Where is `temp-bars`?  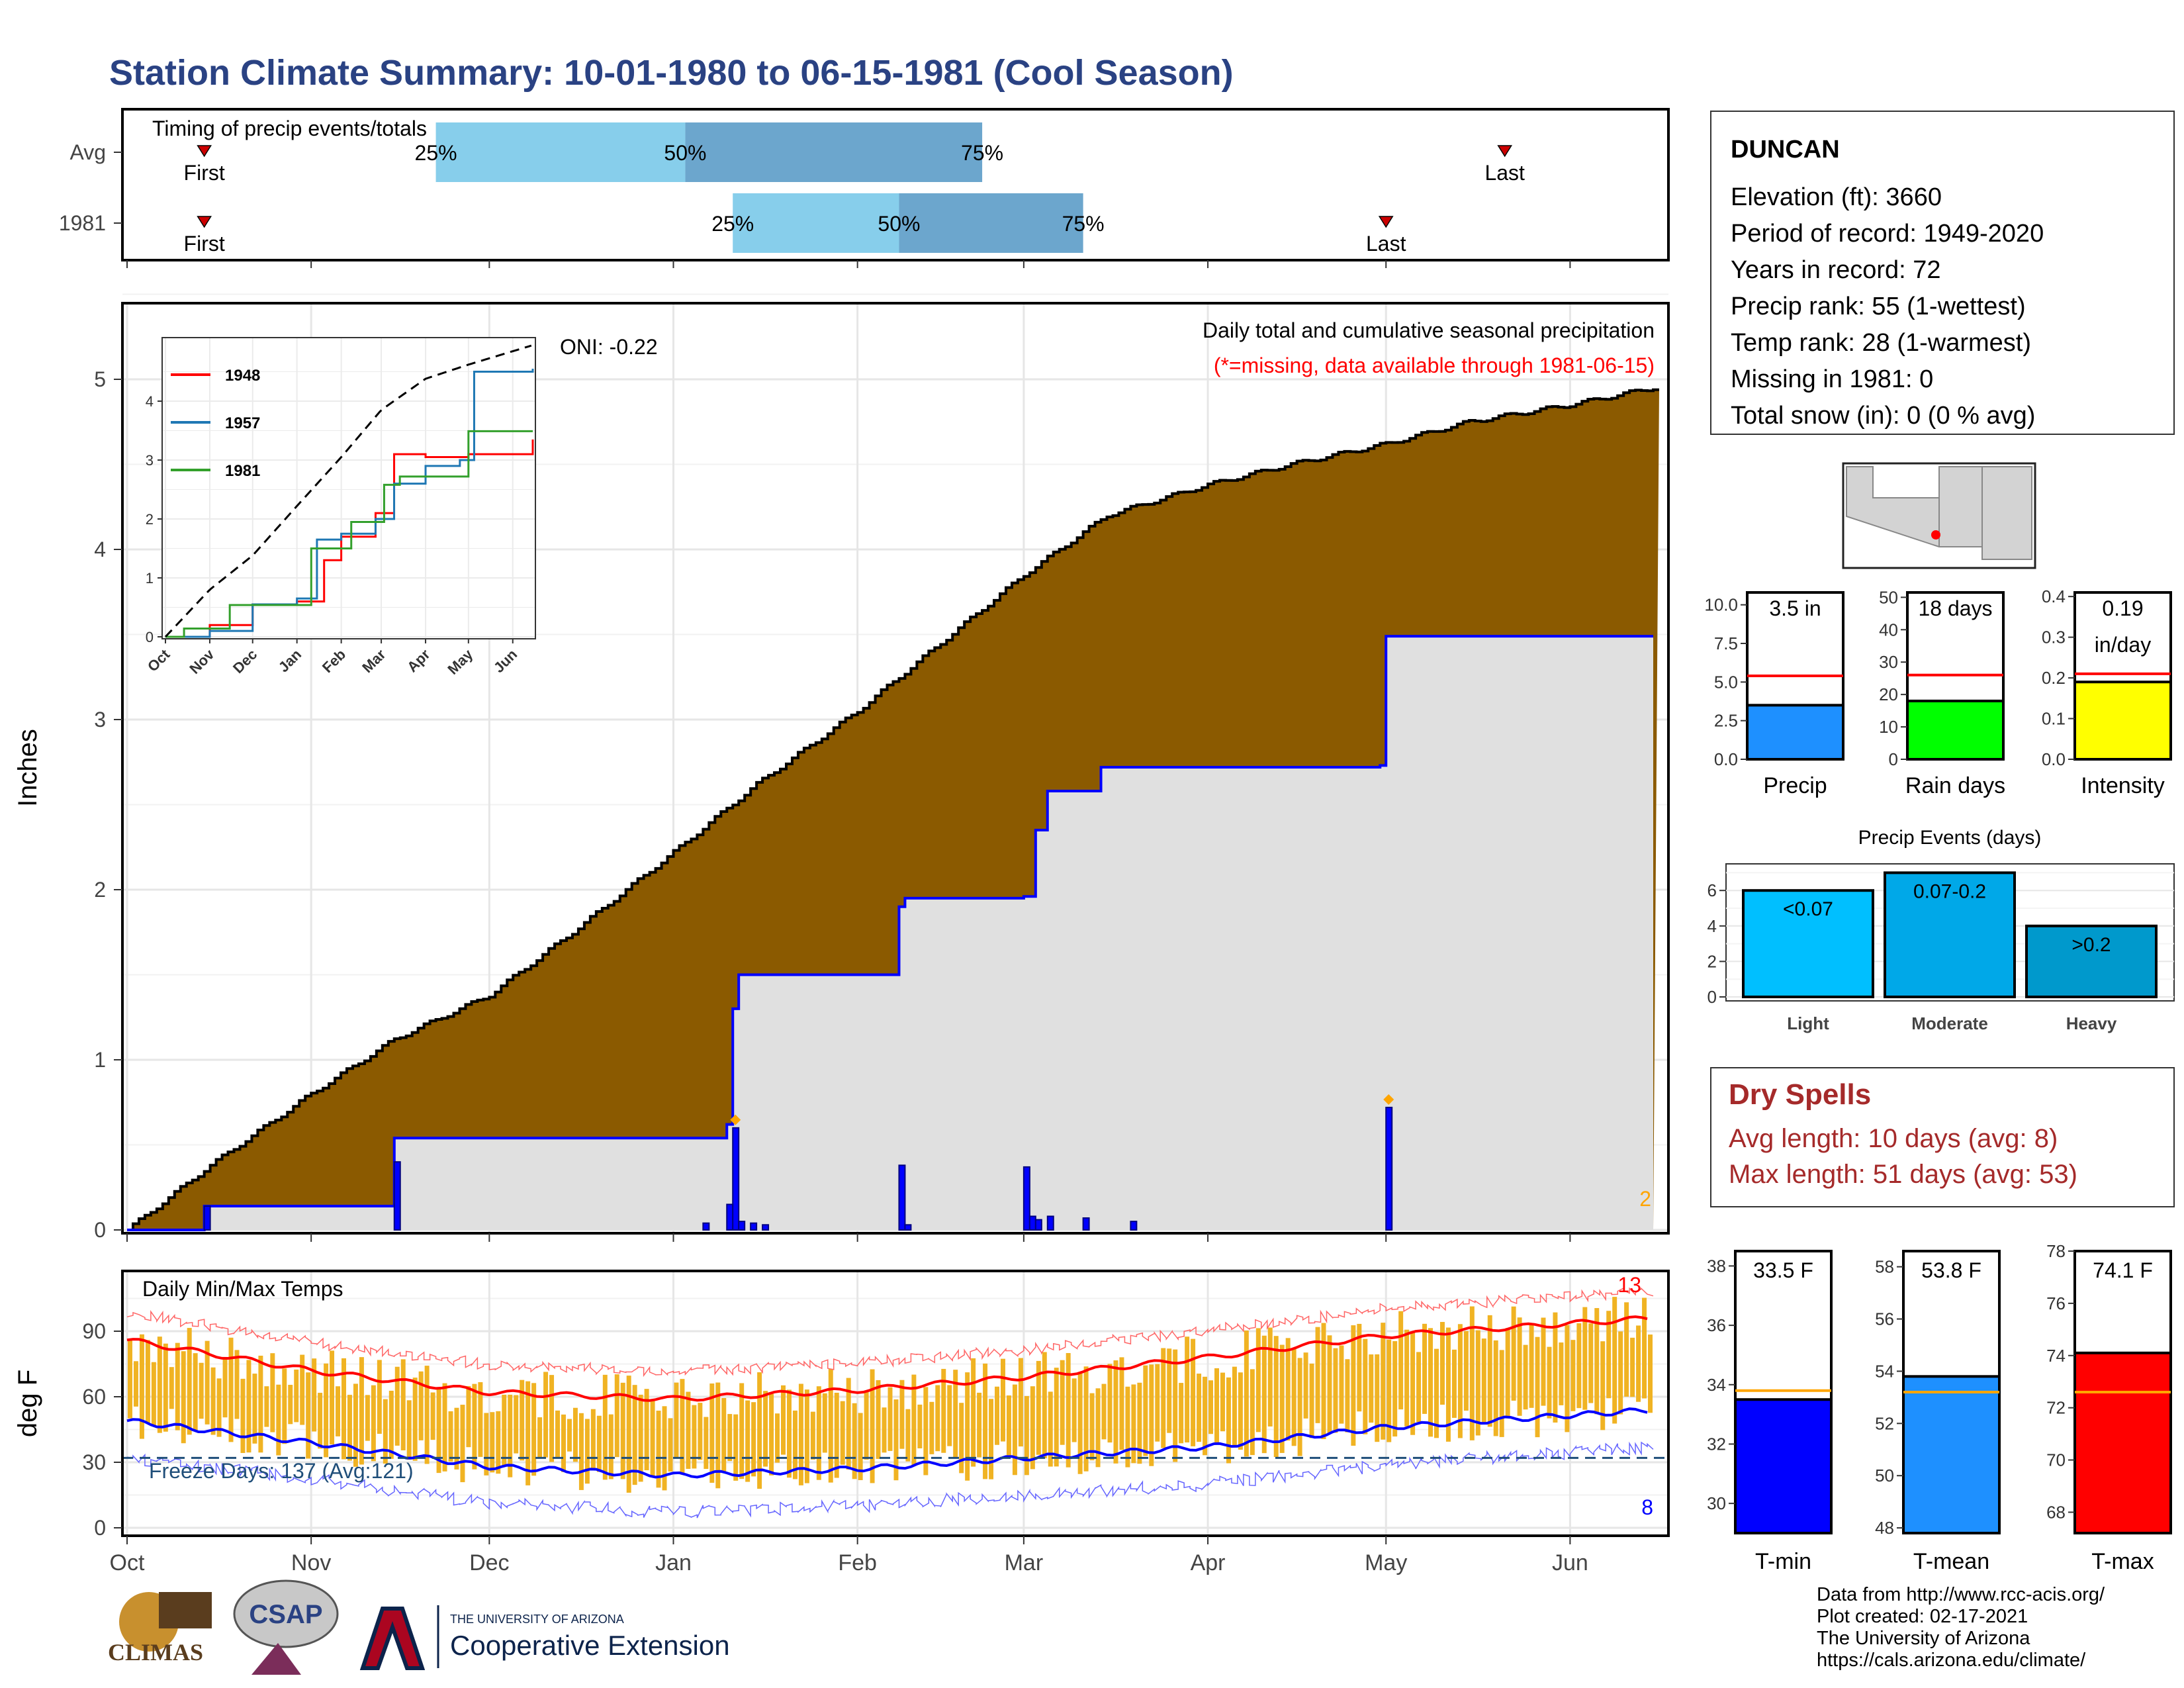
temp-bars is located at coordinates (890, 1395).